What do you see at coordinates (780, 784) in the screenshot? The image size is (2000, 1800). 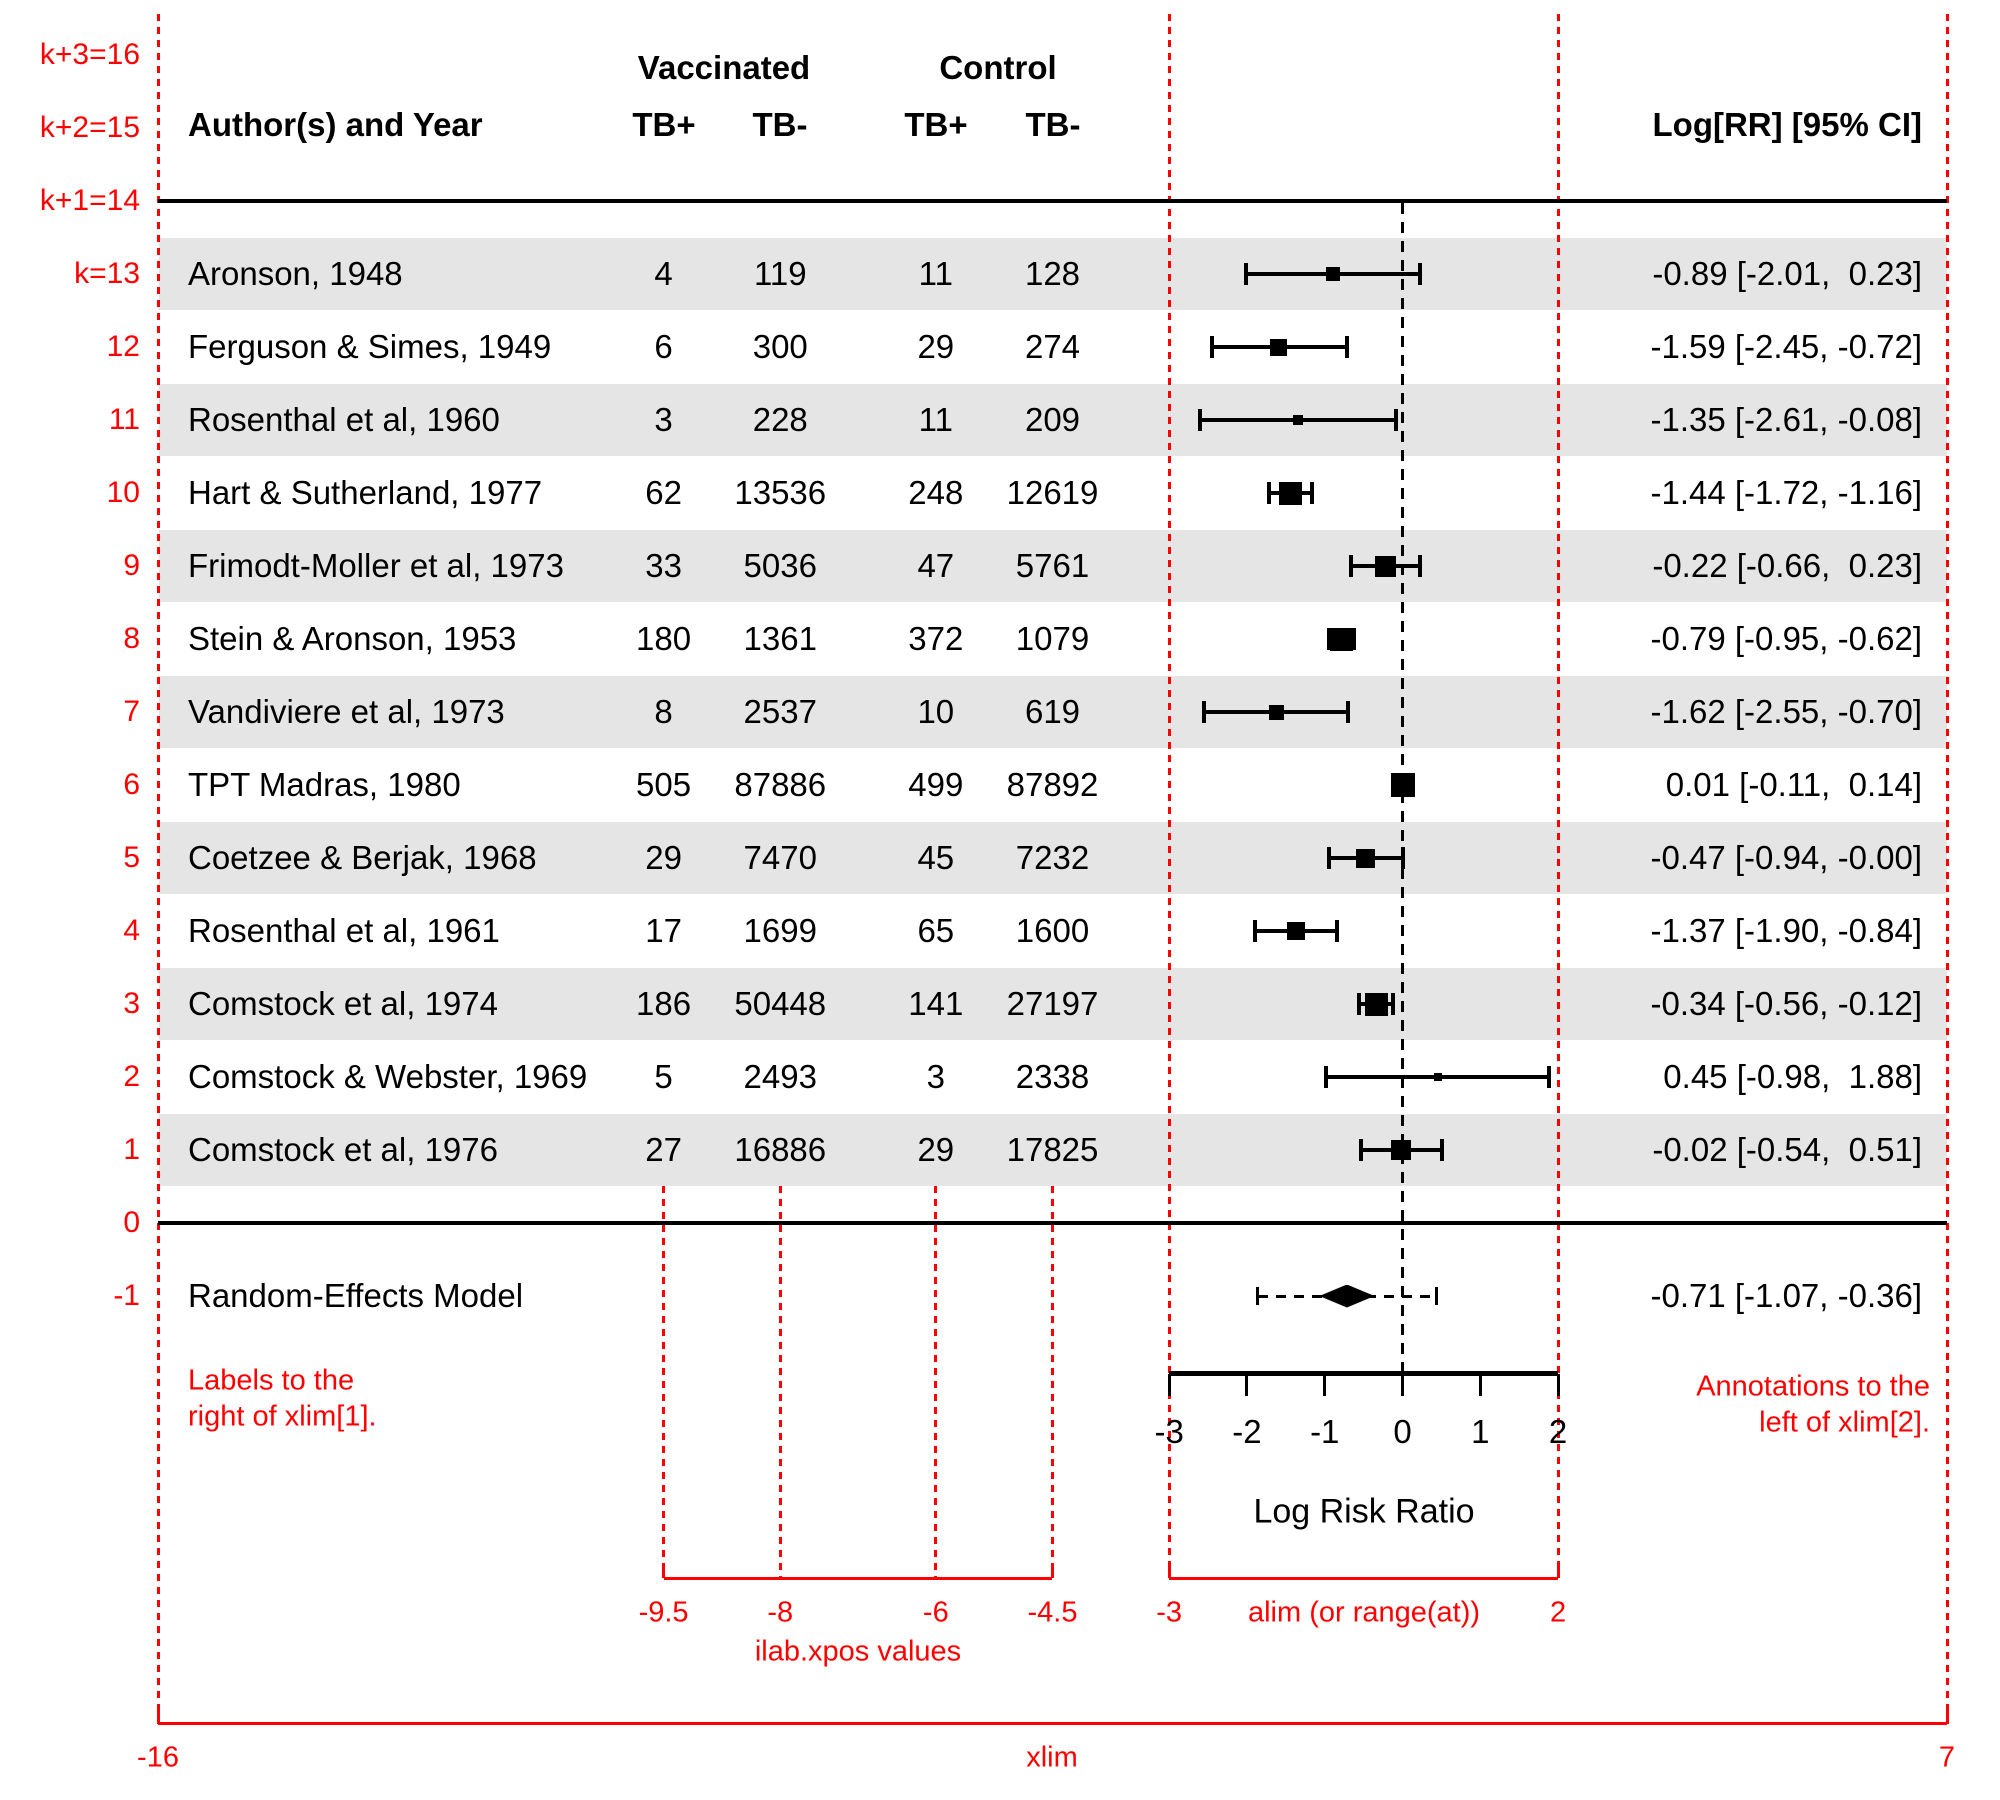 I see `study-count-vacc-tb-neg: 87886` at bounding box center [780, 784].